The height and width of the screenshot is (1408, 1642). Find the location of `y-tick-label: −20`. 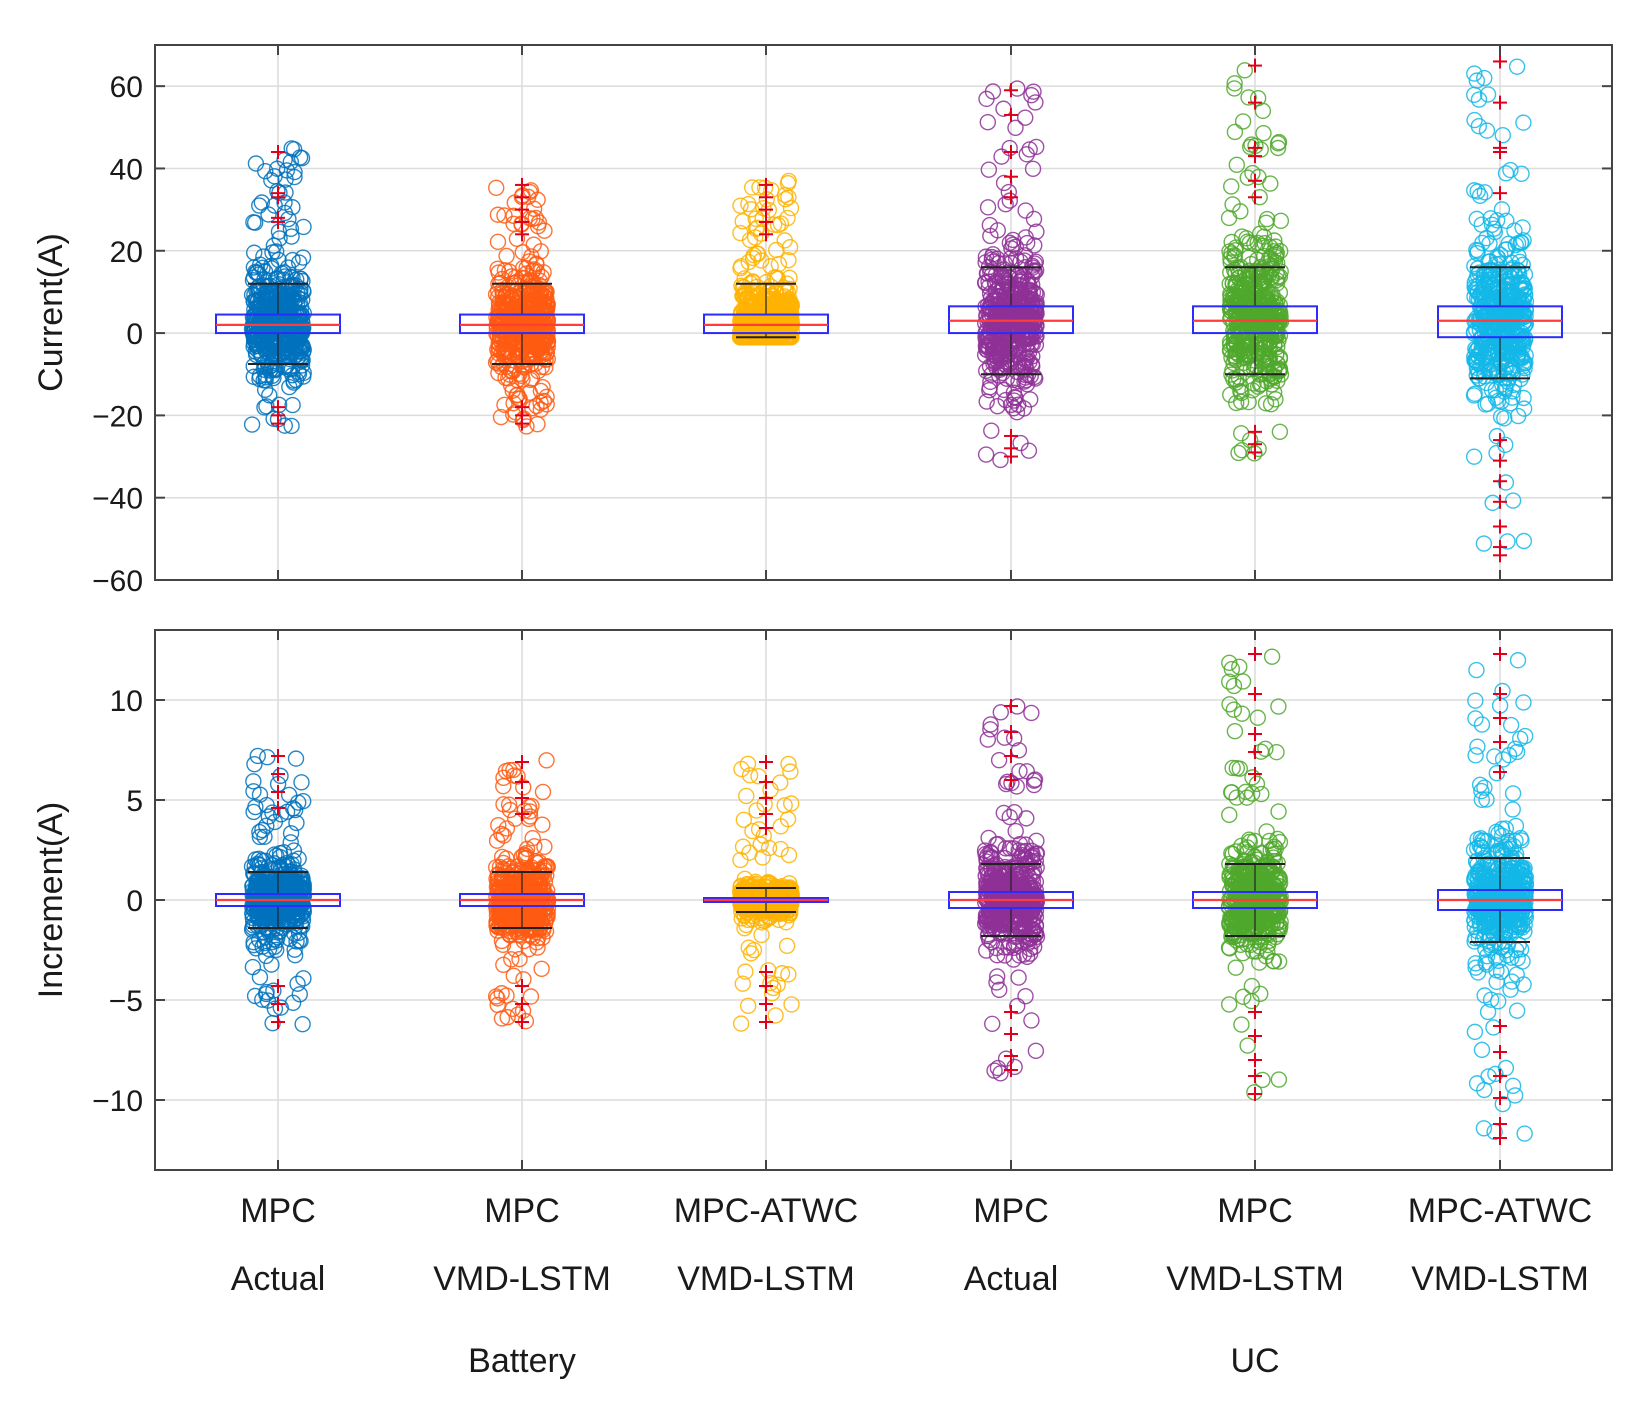

y-tick-label: −20 is located at coordinates (117, 416).